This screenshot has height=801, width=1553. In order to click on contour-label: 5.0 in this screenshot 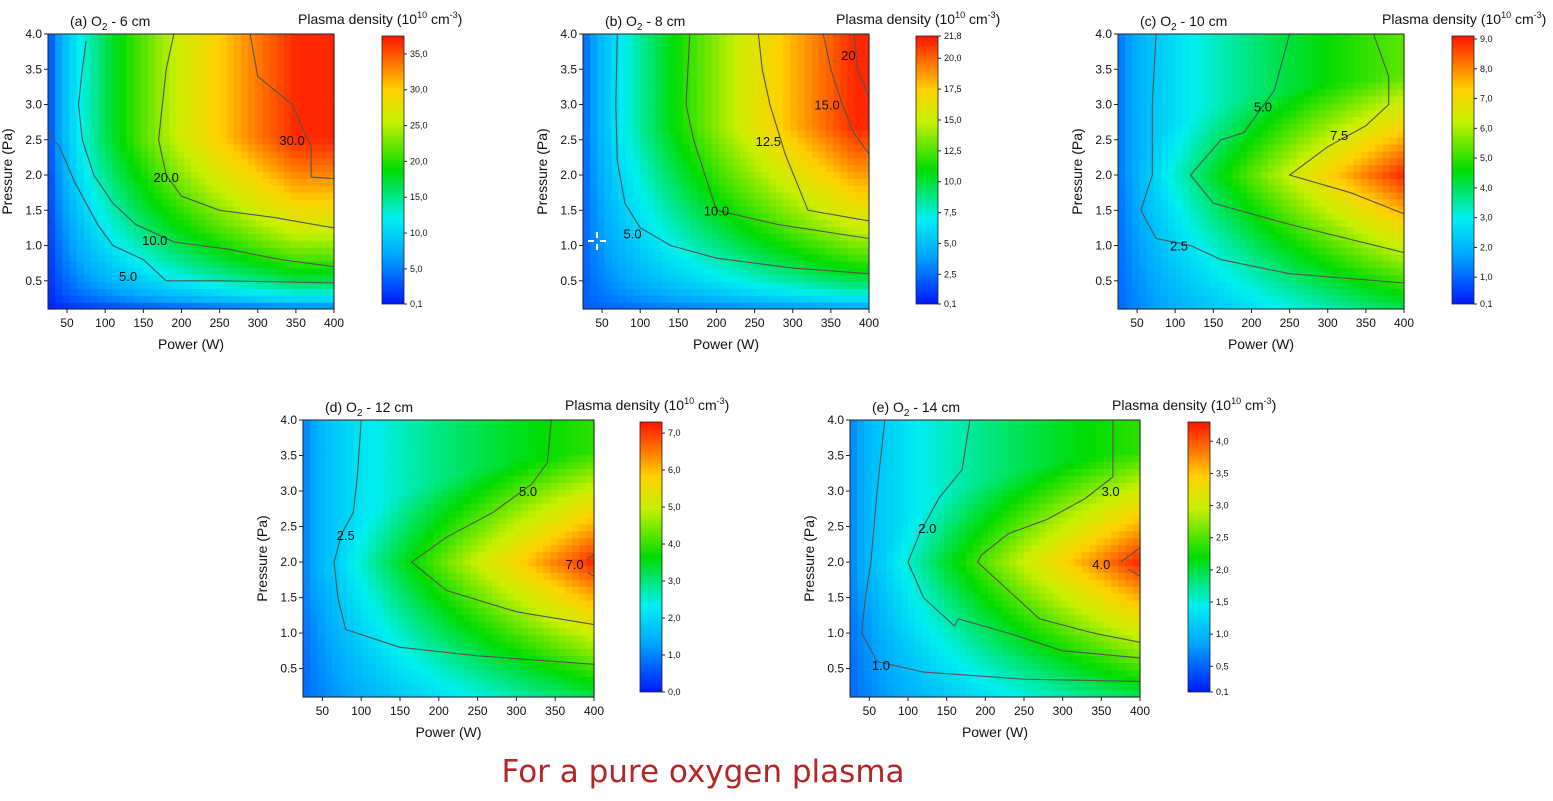, I will do `click(128, 276)`.